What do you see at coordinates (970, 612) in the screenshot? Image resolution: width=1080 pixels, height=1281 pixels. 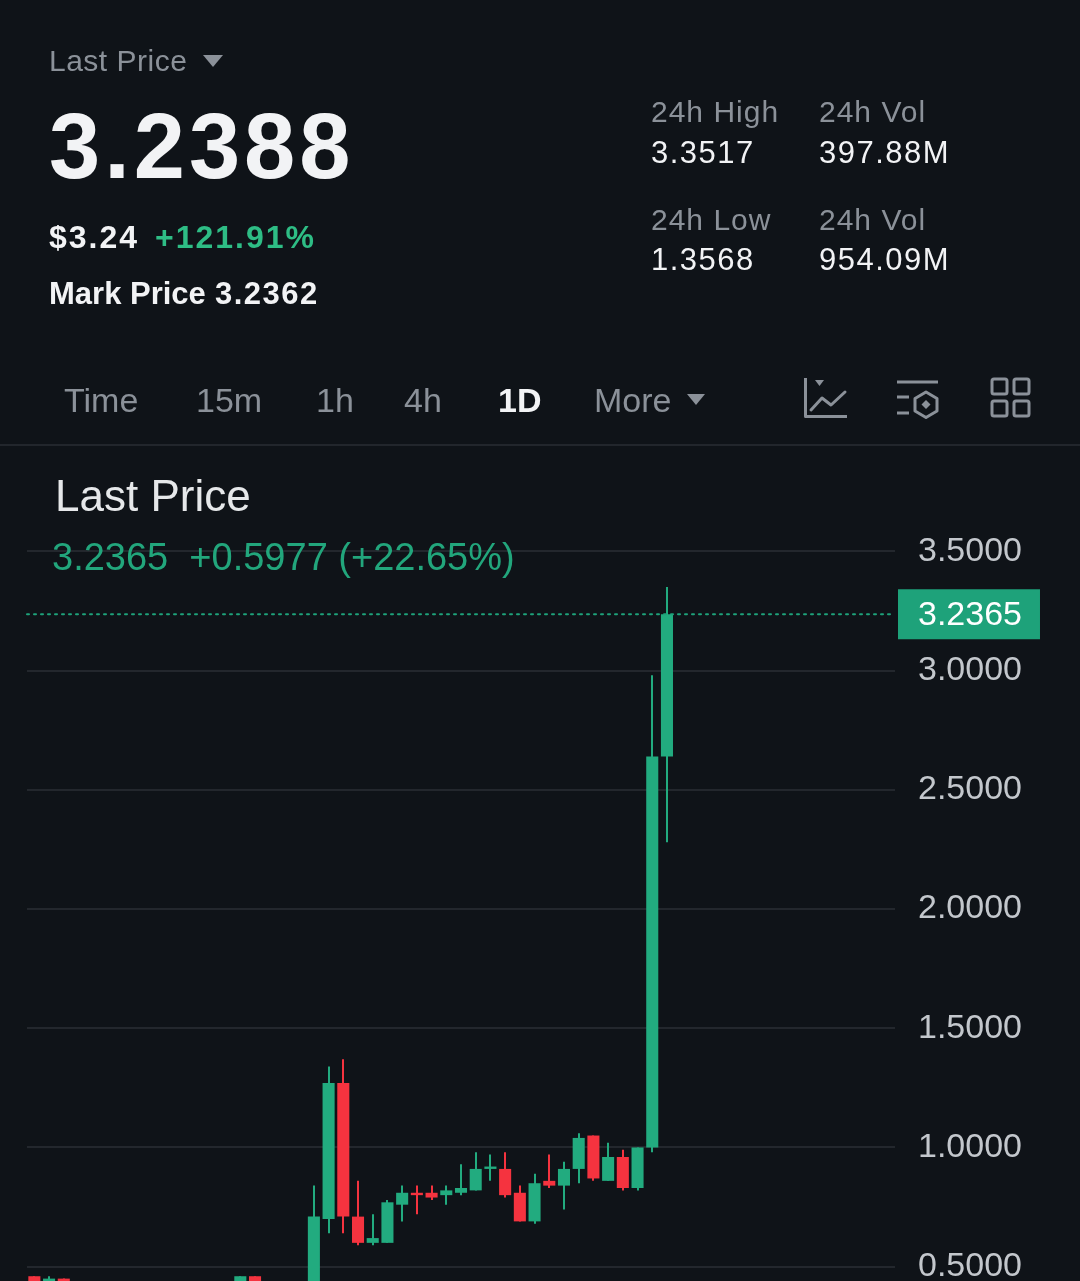 I see `ref-line-label: 3.2365` at bounding box center [970, 612].